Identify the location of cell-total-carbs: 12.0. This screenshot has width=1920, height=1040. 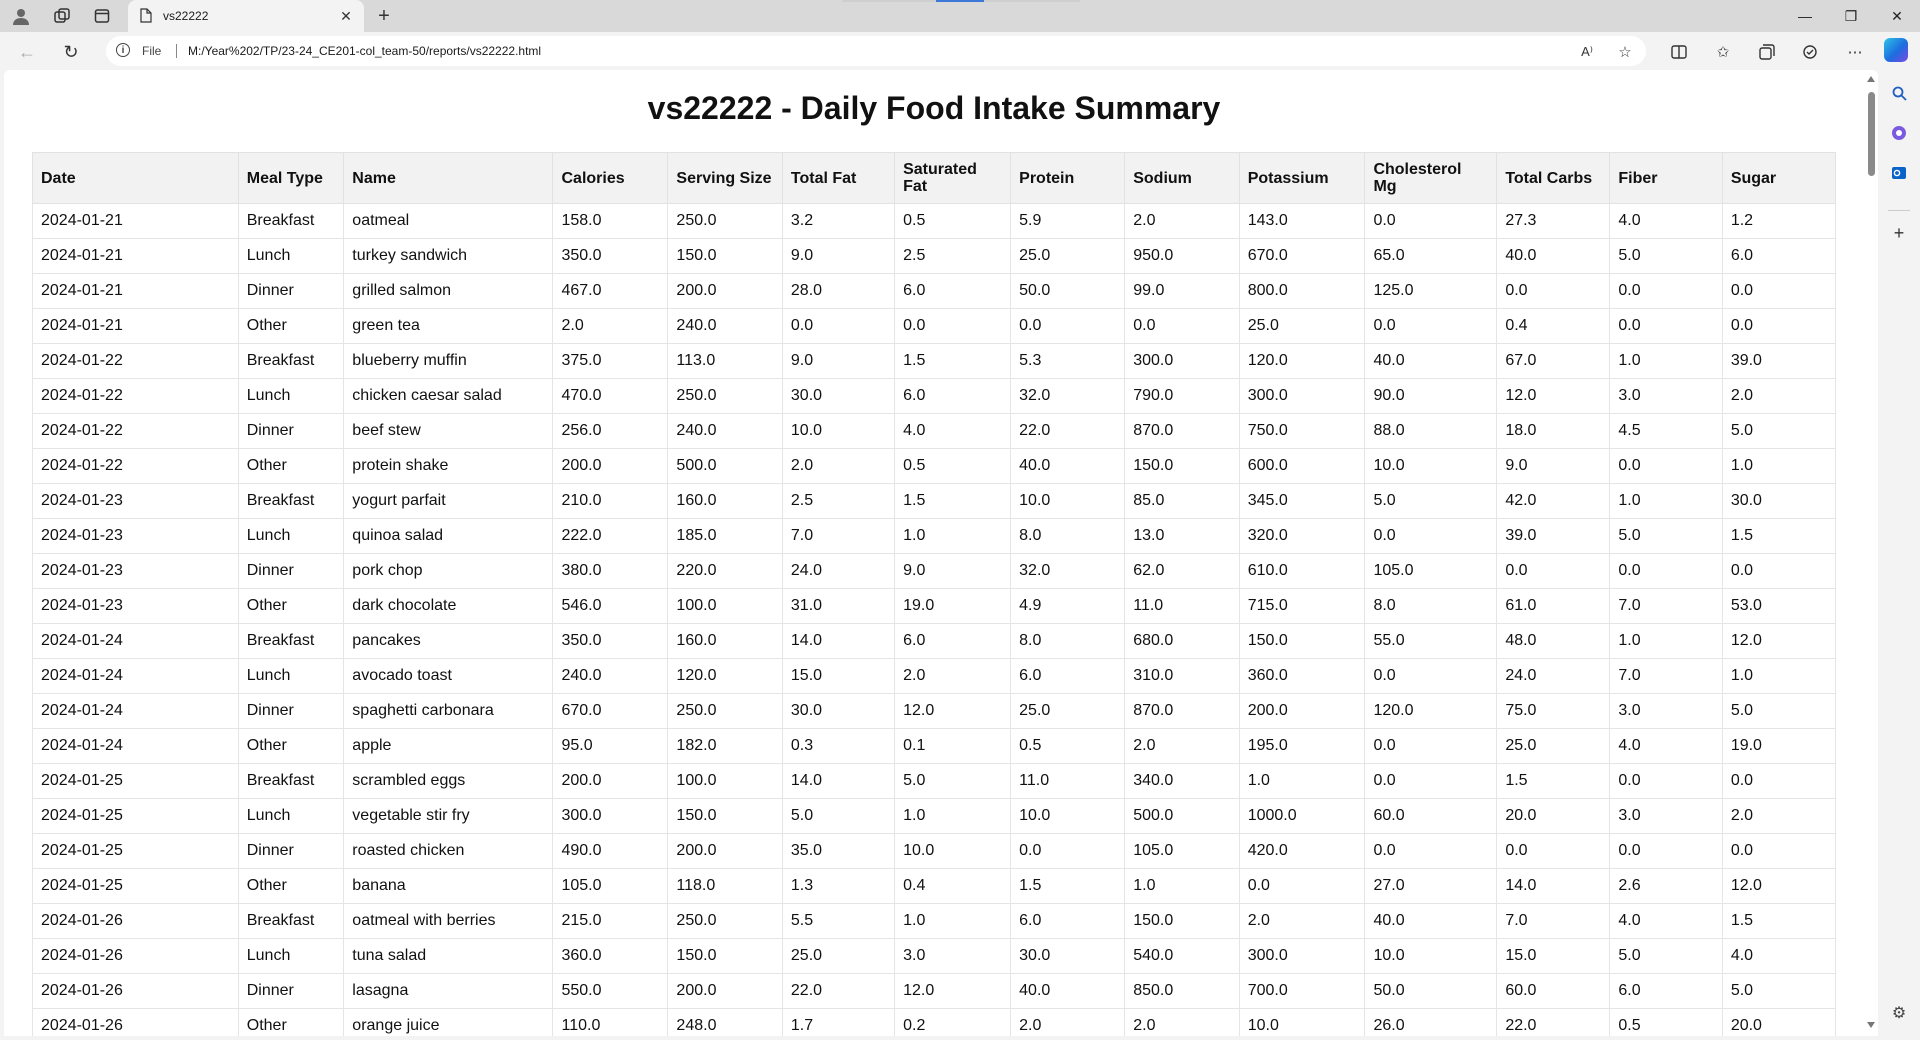
(1553, 396).